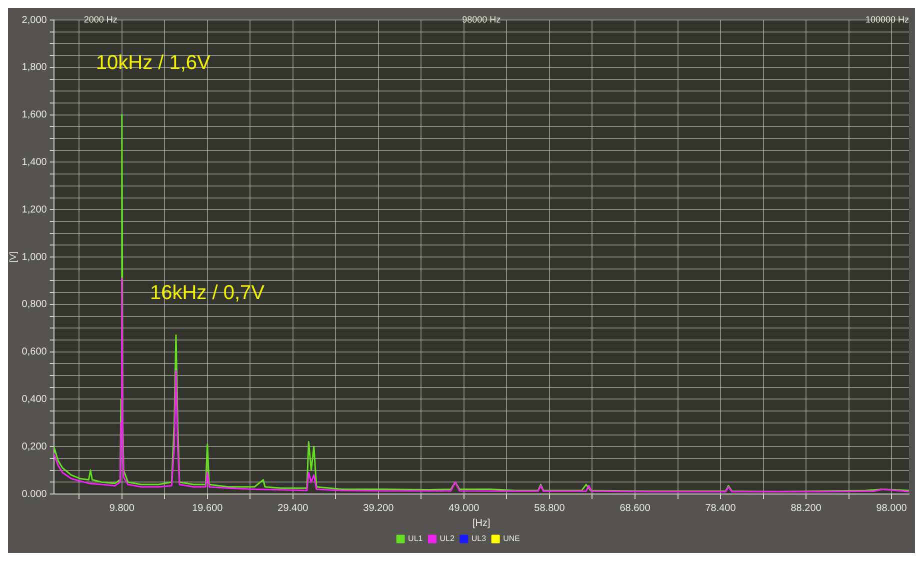 The width and height of the screenshot is (923, 561). What do you see at coordinates (154, 63) in the screenshot?
I see `annotation: 10kHz / 1,6V` at bounding box center [154, 63].